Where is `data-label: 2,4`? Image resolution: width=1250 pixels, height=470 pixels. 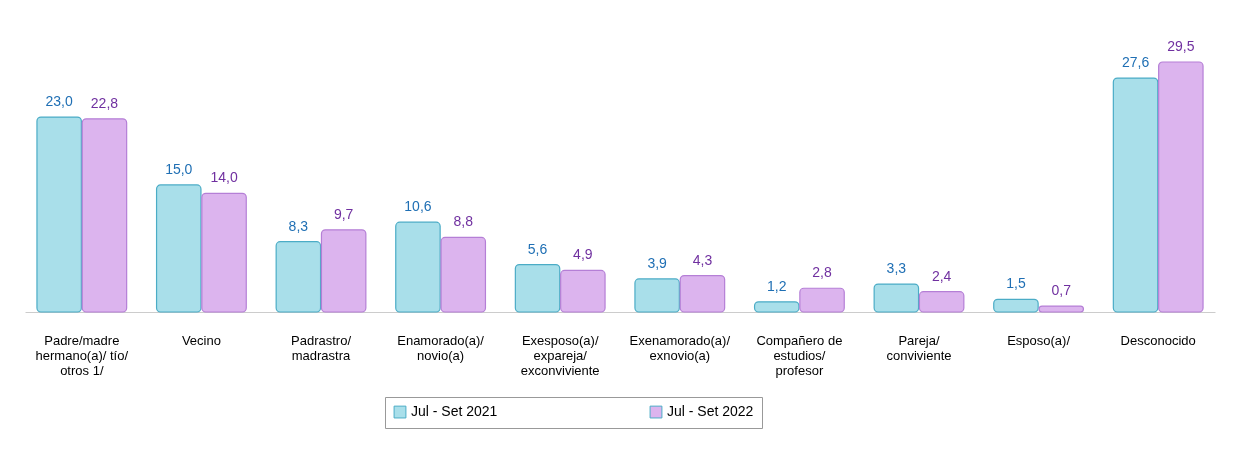
data-label: 2,4 is located at coordinates (941, 275).